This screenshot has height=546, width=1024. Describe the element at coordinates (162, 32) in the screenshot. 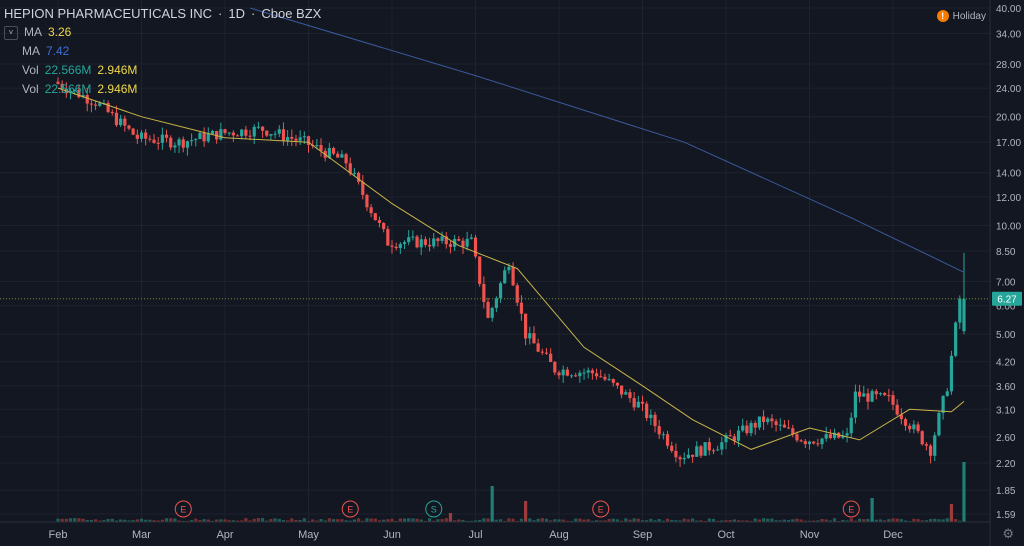

I see `legend-row-ma-fast: ˅ MA 3.26` at that location.